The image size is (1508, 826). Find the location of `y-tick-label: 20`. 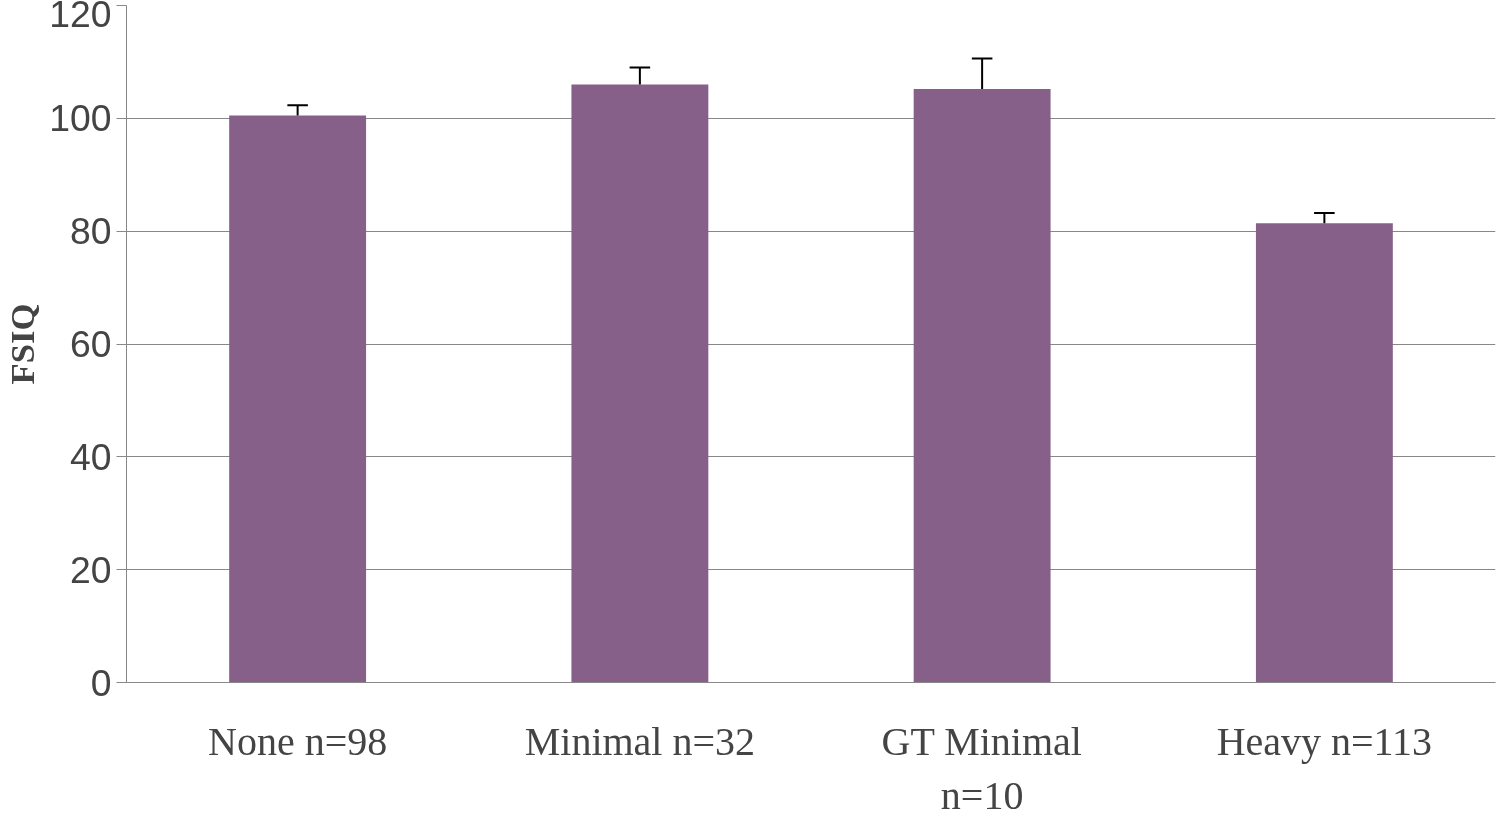

y-tick-label: 20 is located at coordinates (90, 569).